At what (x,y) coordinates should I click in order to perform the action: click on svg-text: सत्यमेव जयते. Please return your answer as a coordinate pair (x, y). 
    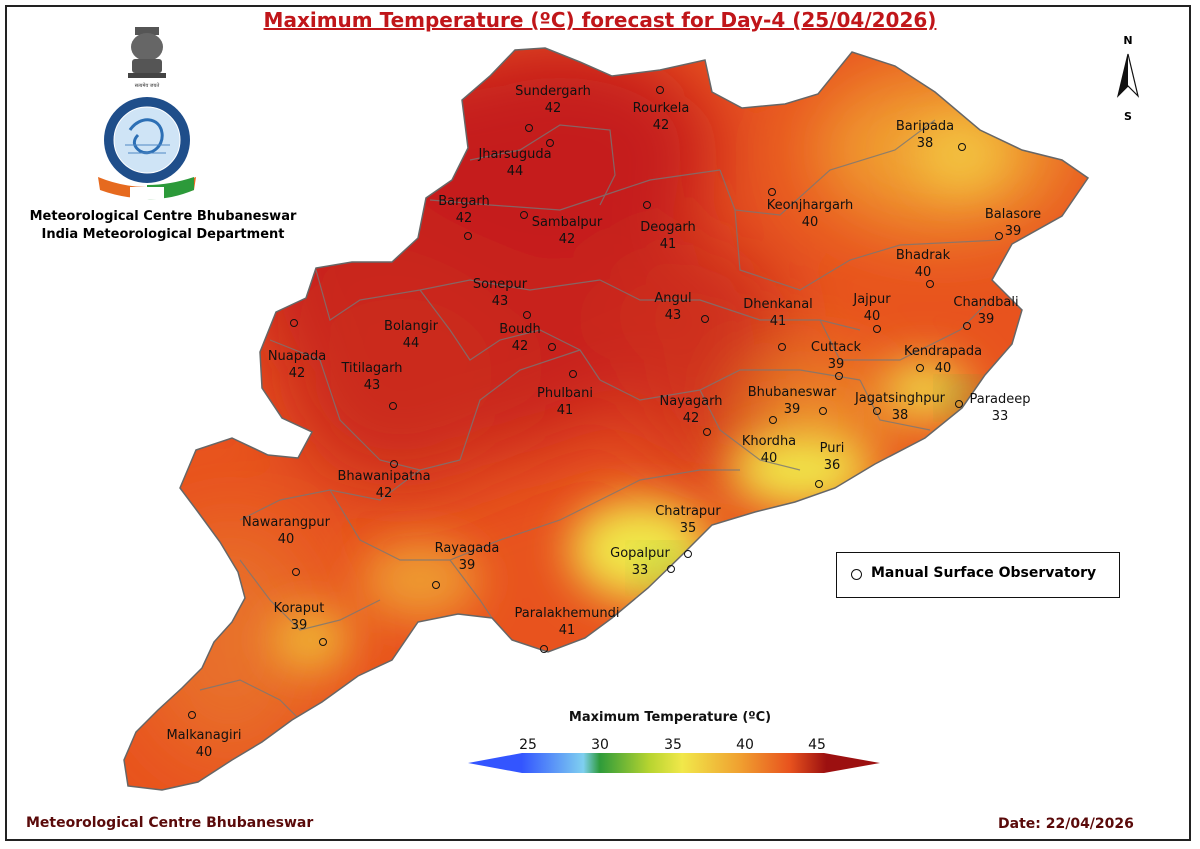
    Looking at the image, I should click on (147, 85).